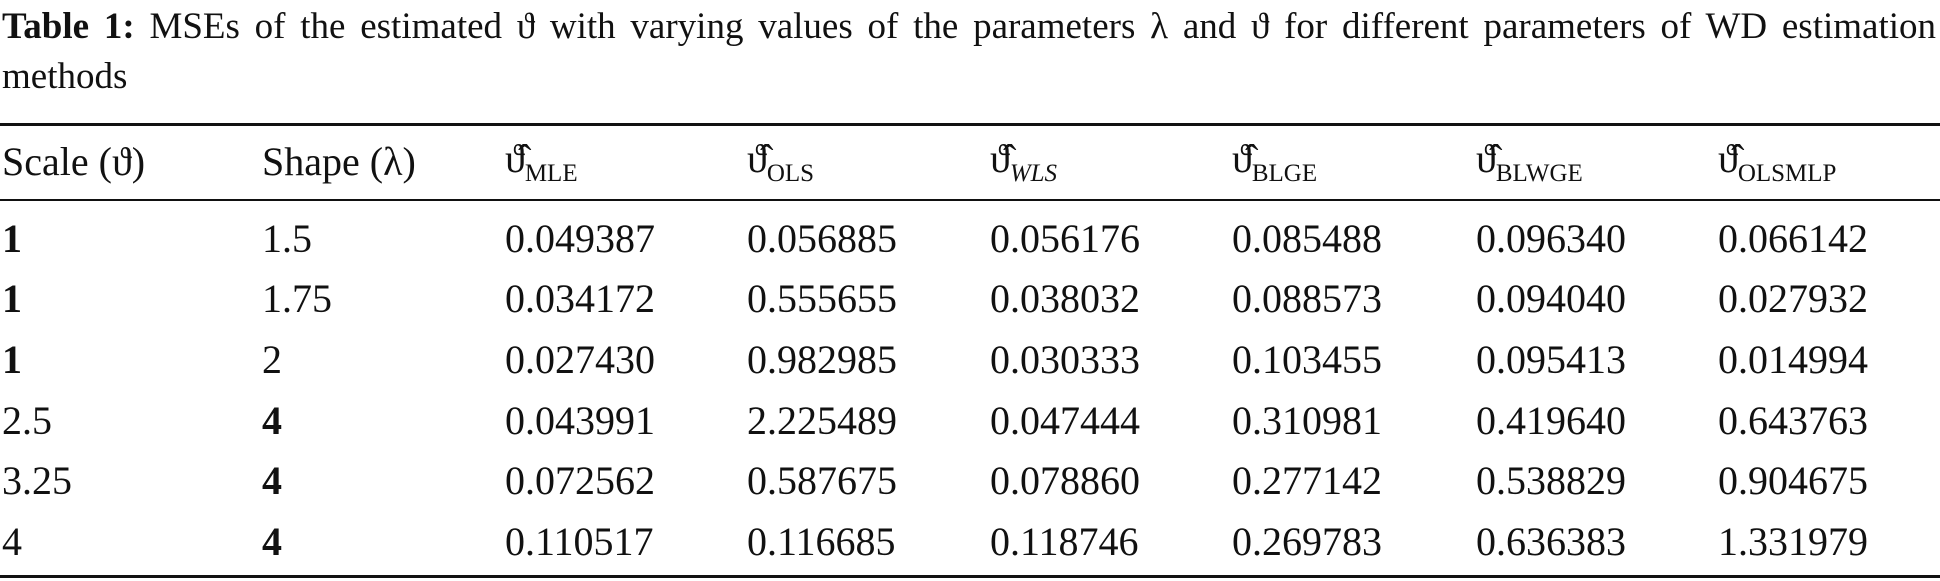 The height and width of the screenshot is (581, 1940). I want to click on table-cell: 0.085488, so click(1307, 238).